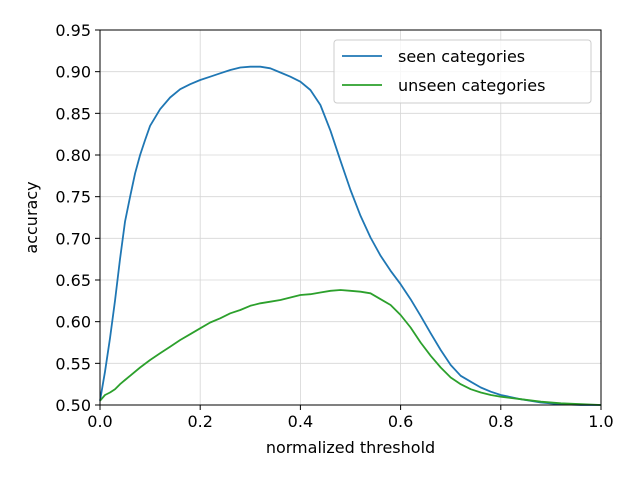 The image size is (640, 480). I want to click on x-tick-label: 0.2, so click(199, 421).